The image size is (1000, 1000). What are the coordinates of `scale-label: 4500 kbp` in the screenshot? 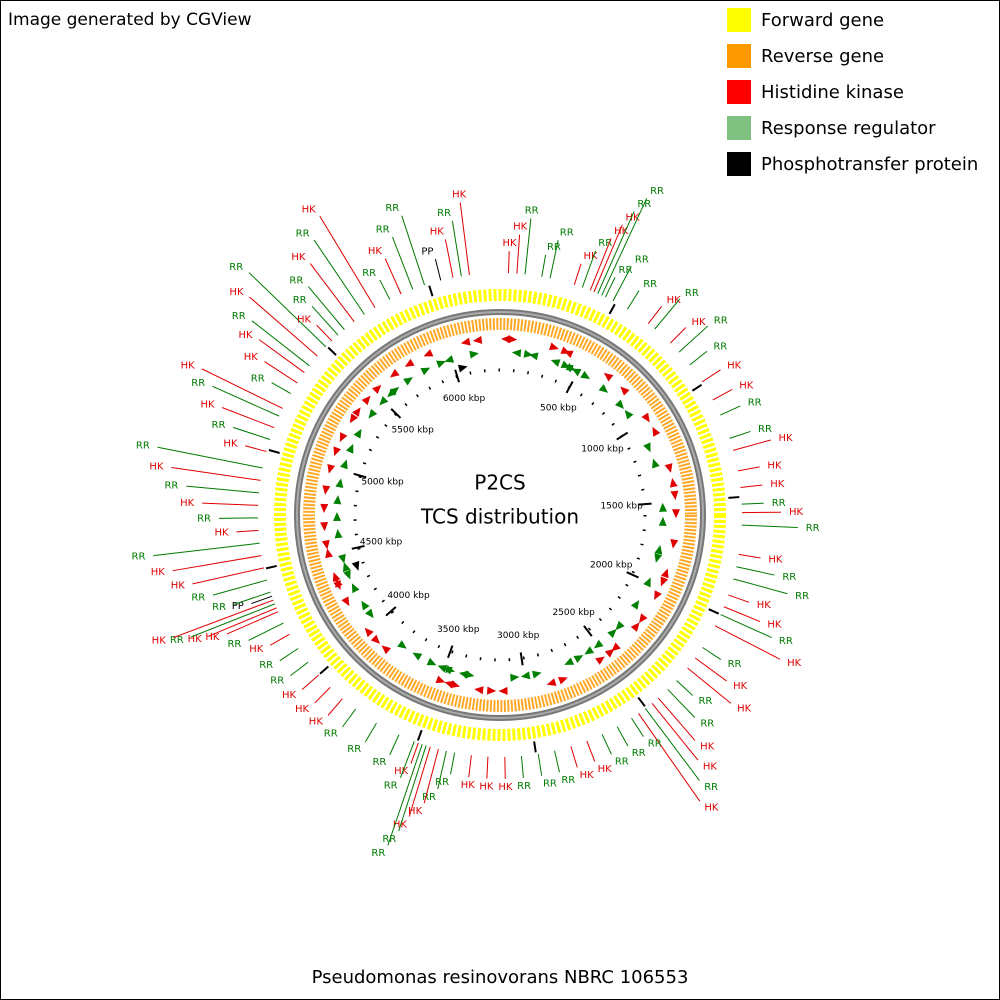 It's located at (381, 543).